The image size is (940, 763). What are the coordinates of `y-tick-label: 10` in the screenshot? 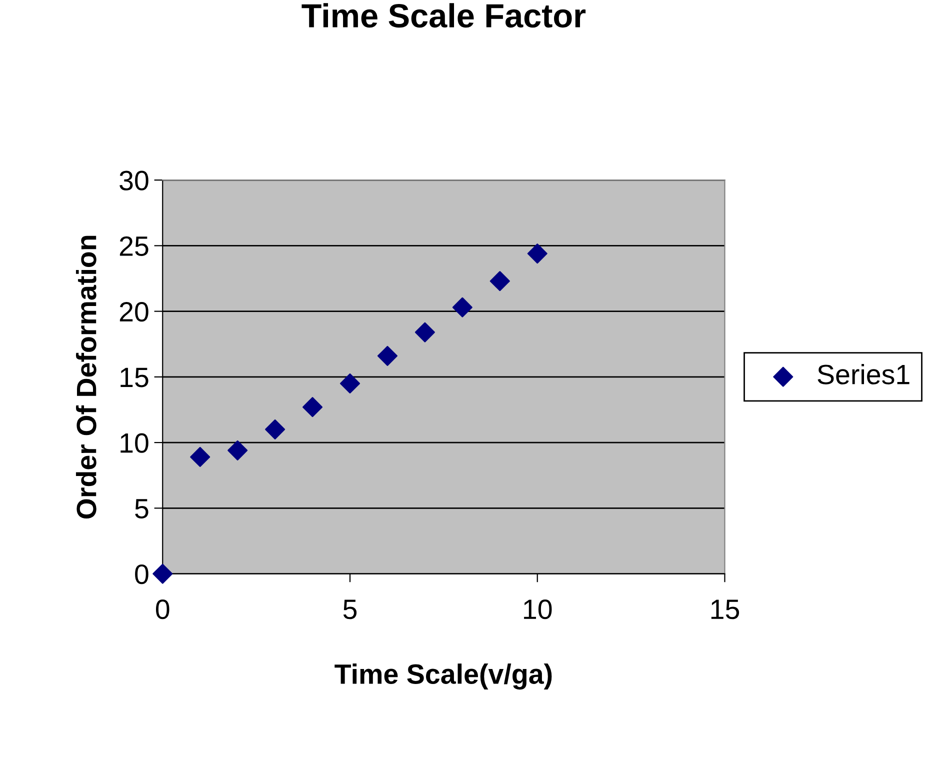 It's located at (134, 443).